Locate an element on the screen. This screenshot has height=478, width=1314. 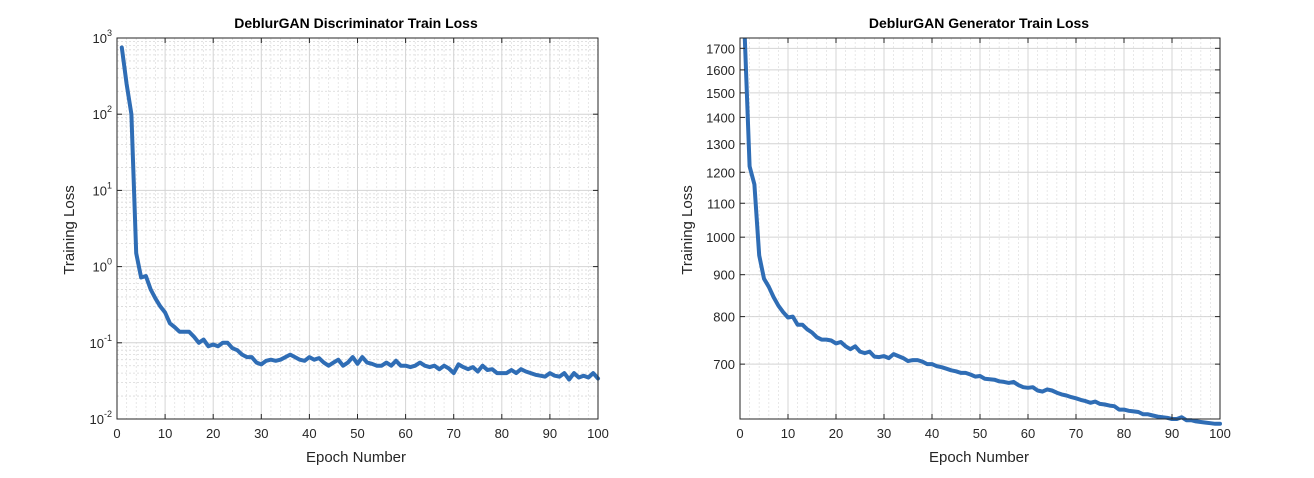
chart-title: DeblurGAN Generator Train Loss is located at coordinates (979, 23).